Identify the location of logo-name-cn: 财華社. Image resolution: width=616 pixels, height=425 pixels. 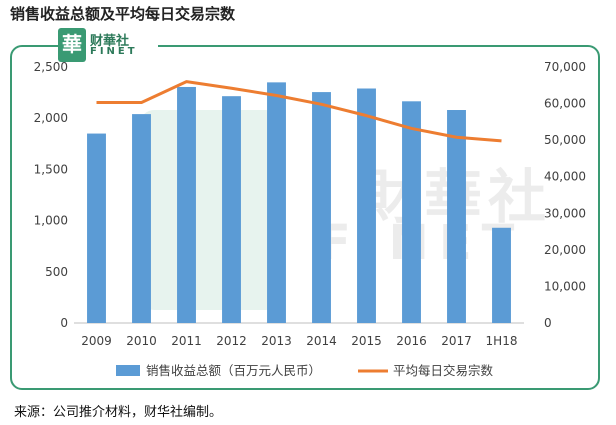
(110, 41).